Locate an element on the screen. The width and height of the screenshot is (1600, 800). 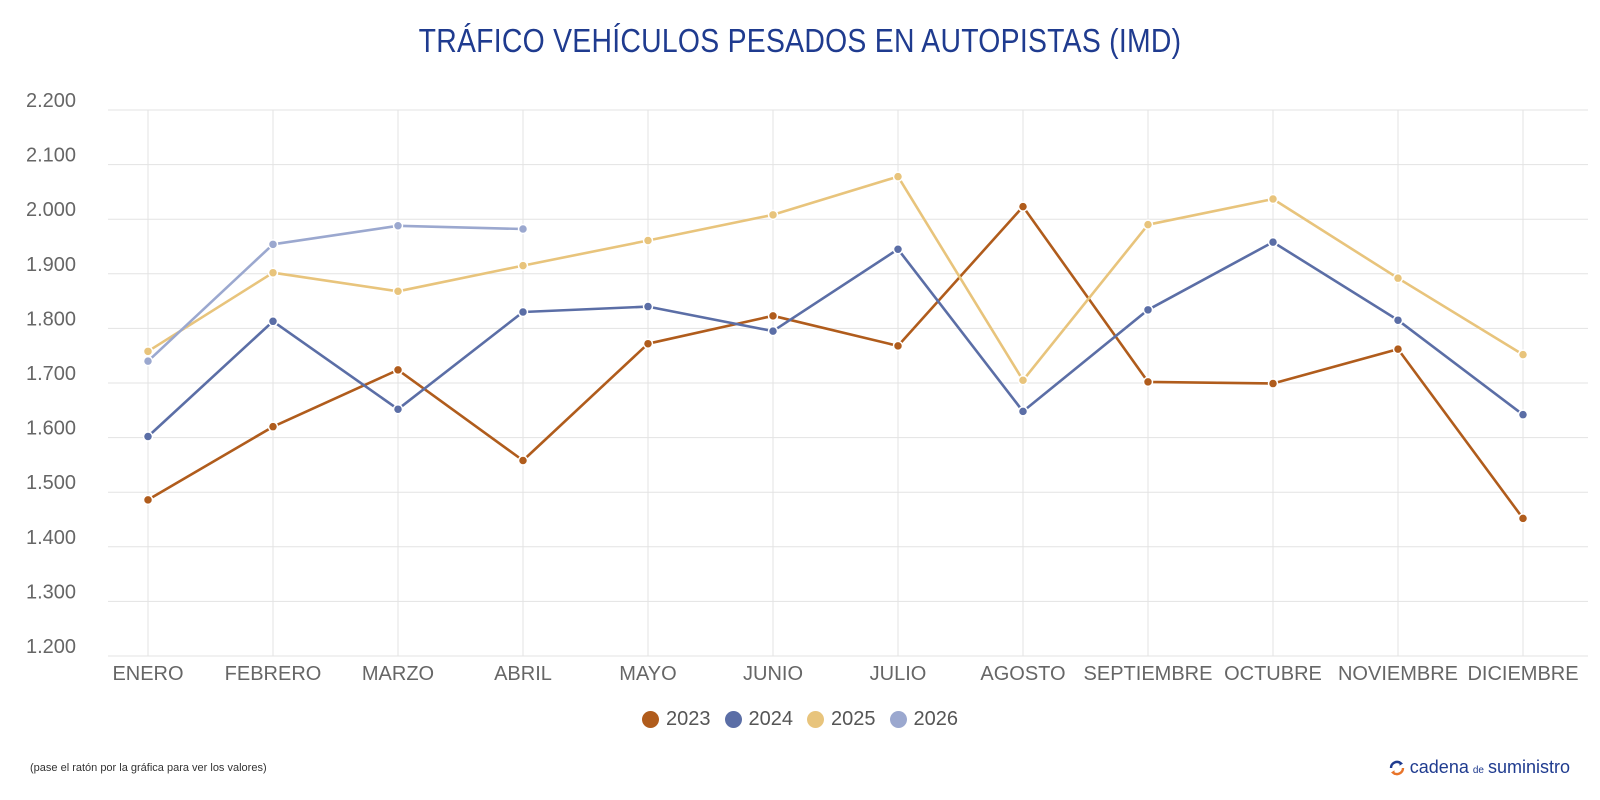
brand-text-suministro: suministro is located at coordinates (1528, 767).